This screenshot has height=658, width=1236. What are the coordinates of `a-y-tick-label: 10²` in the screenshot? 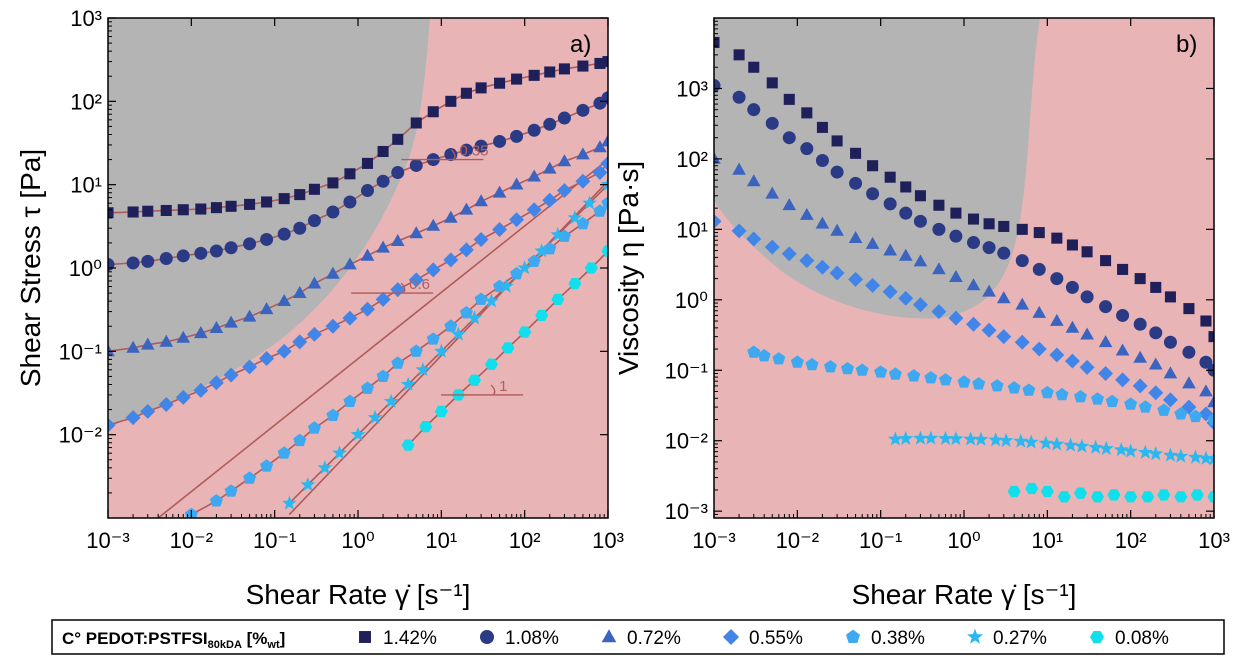 It's located at (86, 101).